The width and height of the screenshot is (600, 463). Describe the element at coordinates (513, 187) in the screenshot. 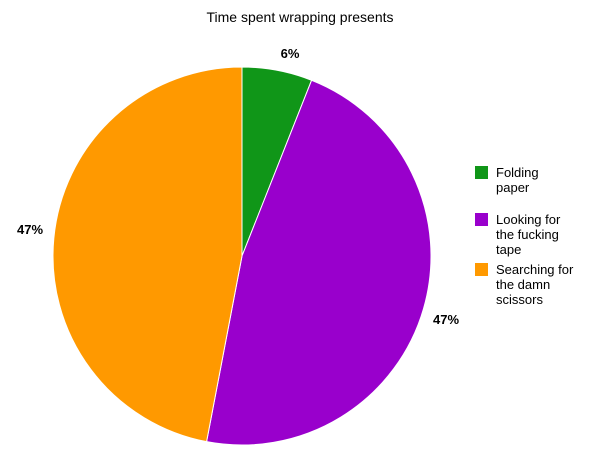

I see `legend-label-line: paper` at that location.